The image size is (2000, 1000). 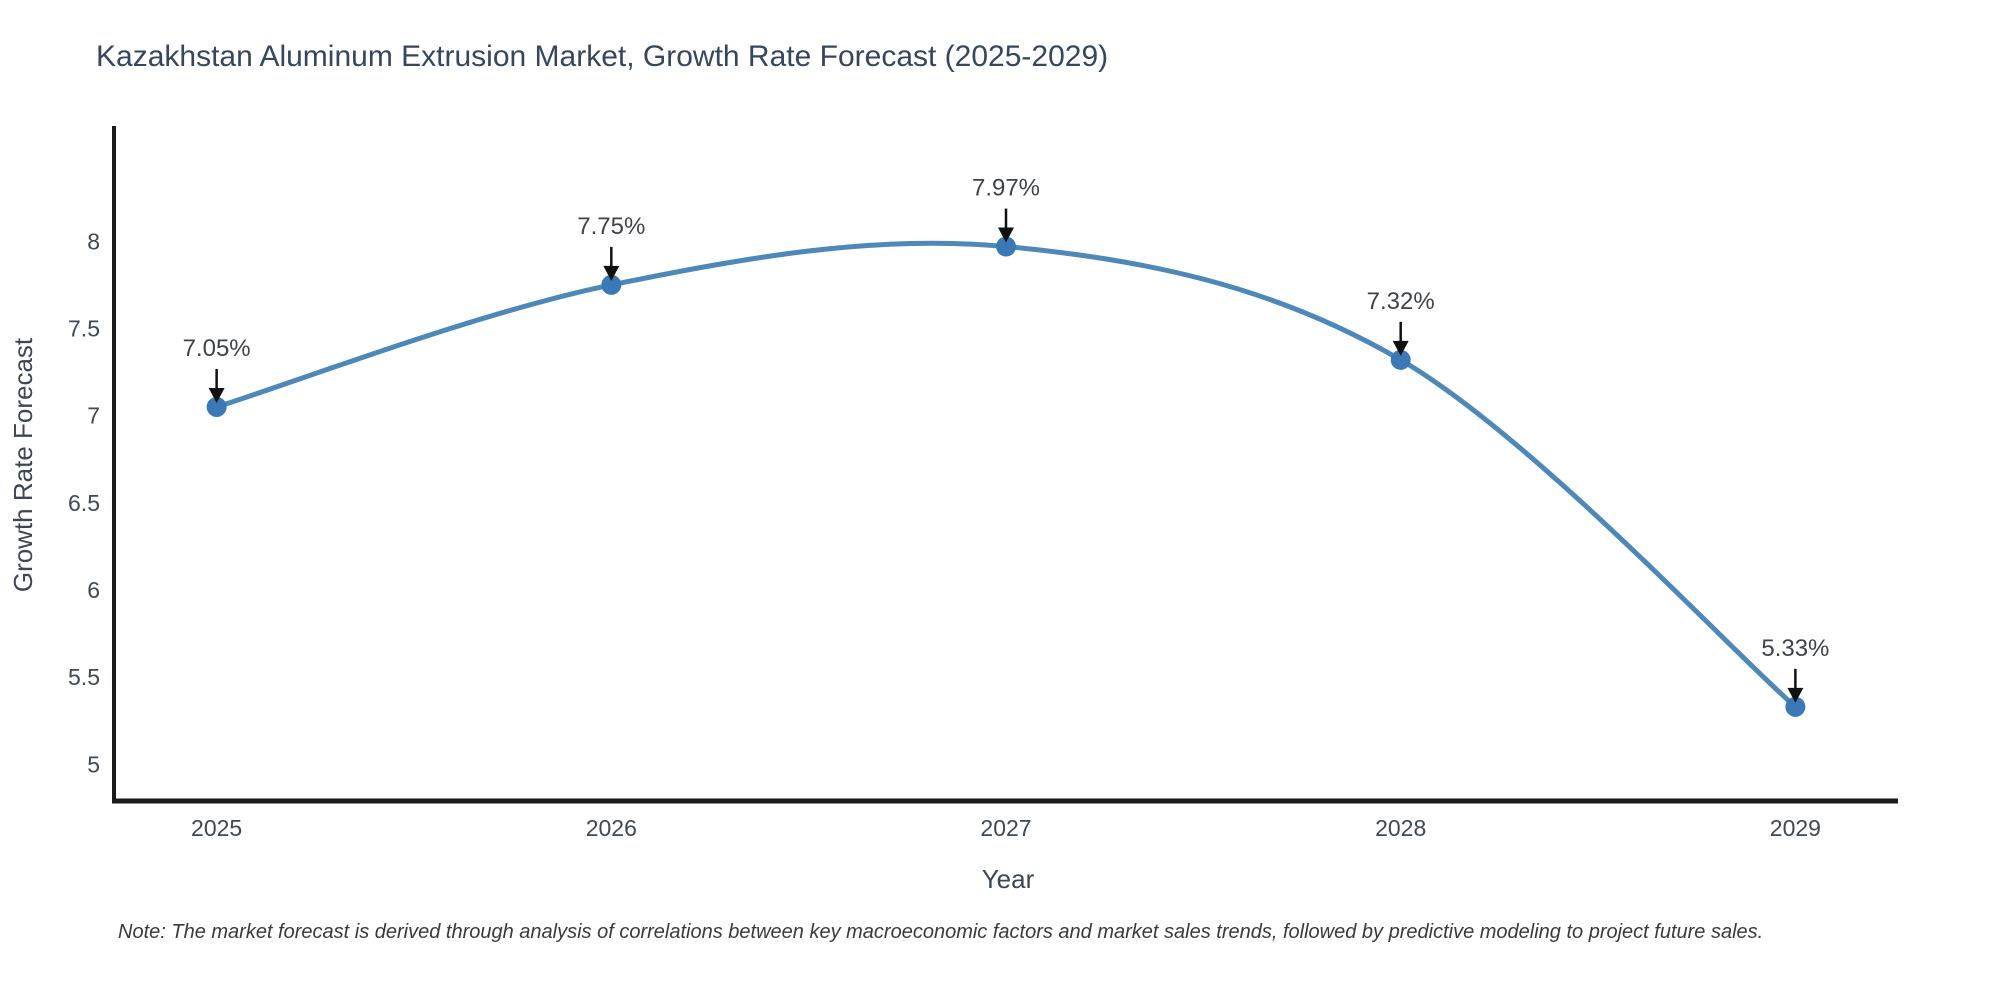 I want to click on y-tick-label: 7.5, so click(x=84, y=329).